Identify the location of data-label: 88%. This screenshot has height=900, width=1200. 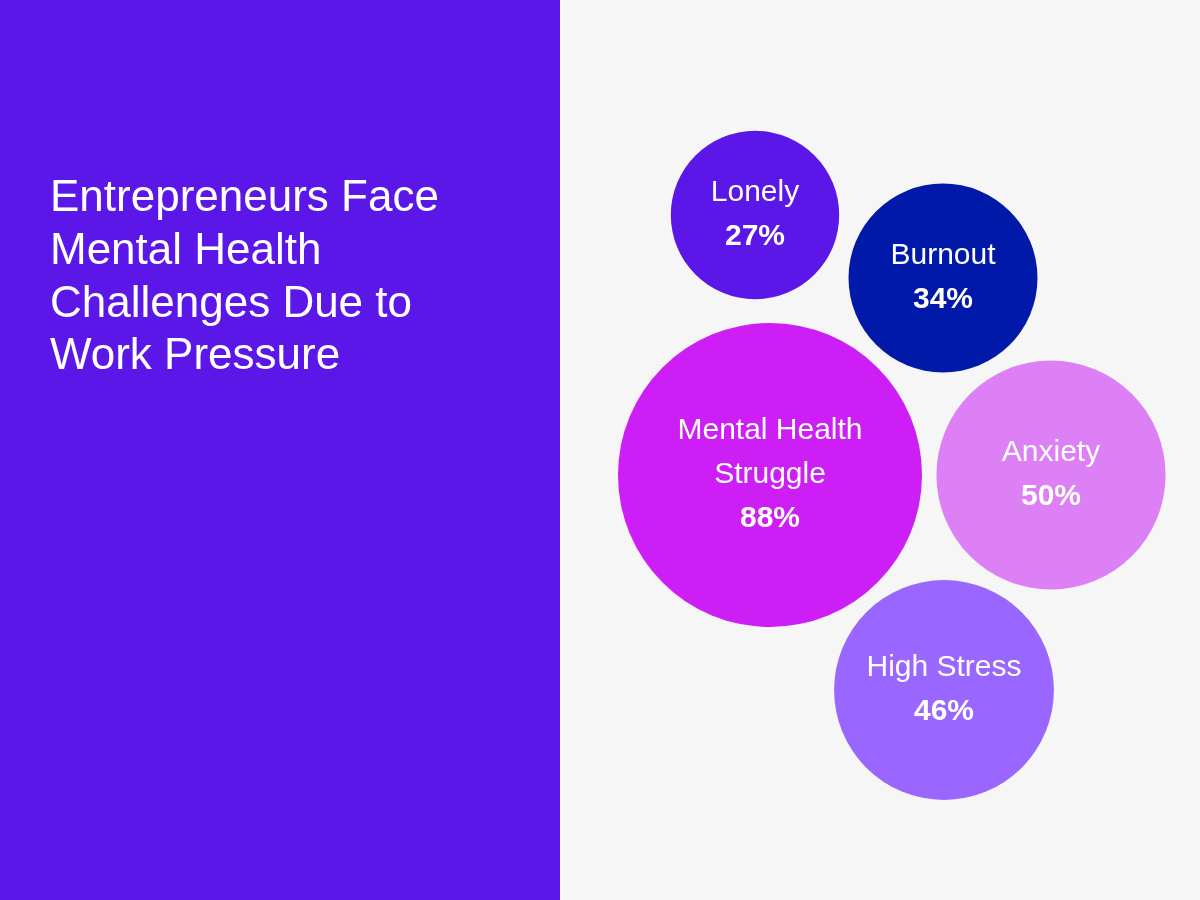
(770, 517).